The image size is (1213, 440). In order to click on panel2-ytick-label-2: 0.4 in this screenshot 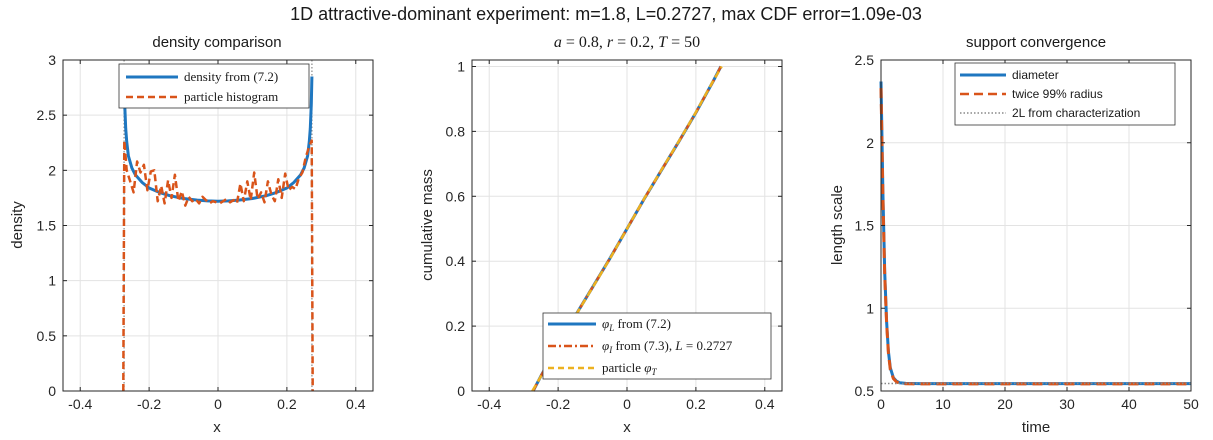, I will do `click(456, 261)`.